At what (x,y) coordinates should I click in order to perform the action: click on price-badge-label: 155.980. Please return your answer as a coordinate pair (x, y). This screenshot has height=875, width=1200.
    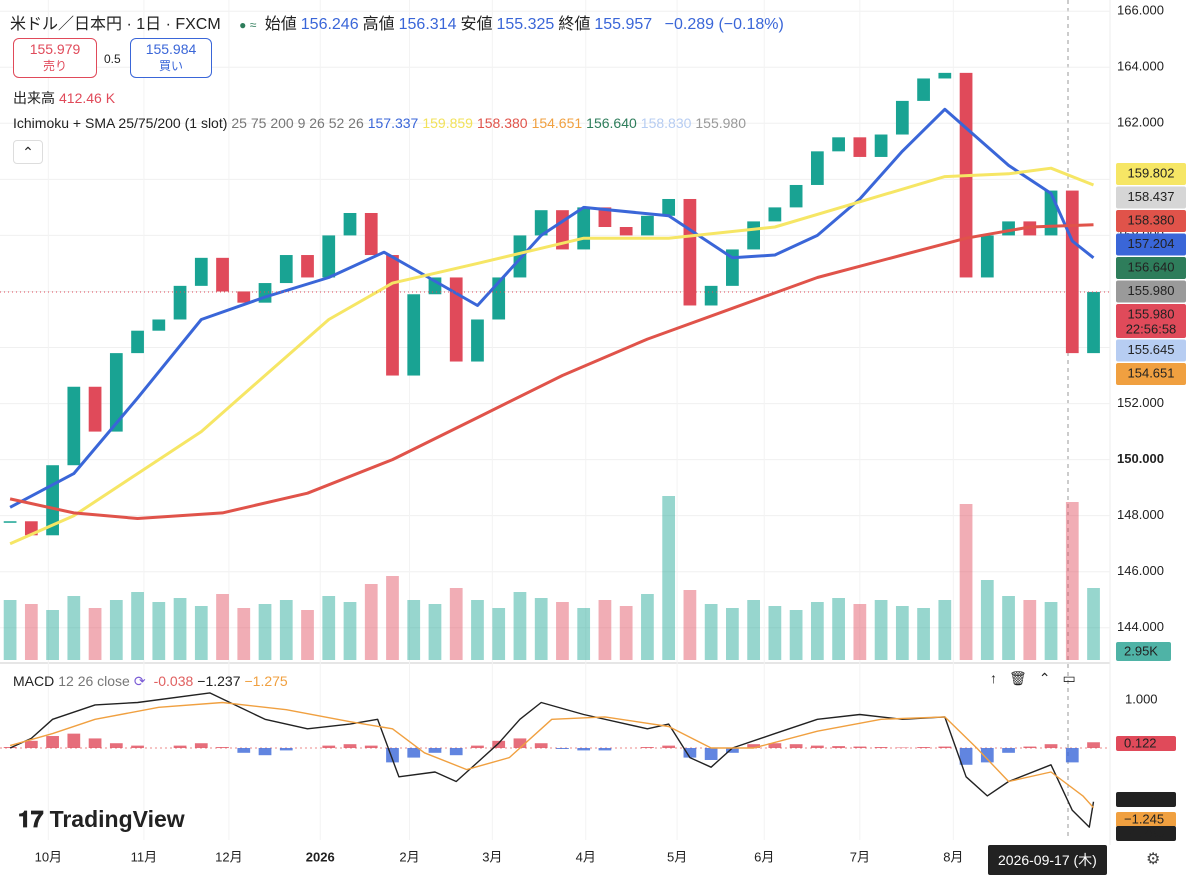
    Looking at the image, I should click on (1151, 313).